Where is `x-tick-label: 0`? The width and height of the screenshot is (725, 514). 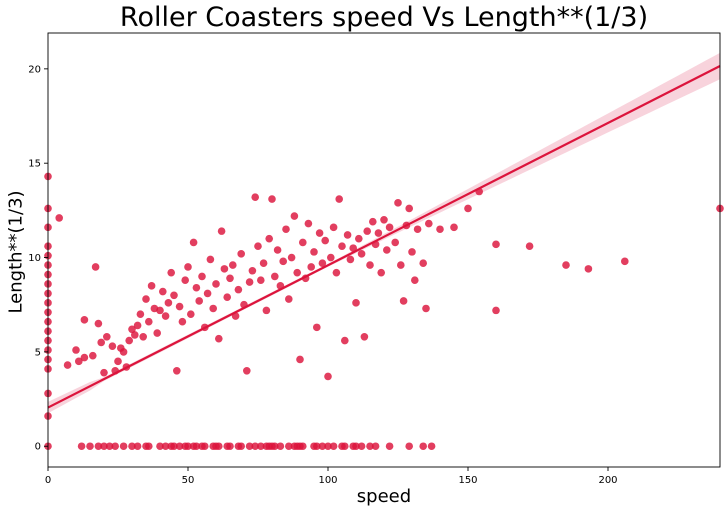 x-tick-label: 0 is located at coordinates (48, 480).